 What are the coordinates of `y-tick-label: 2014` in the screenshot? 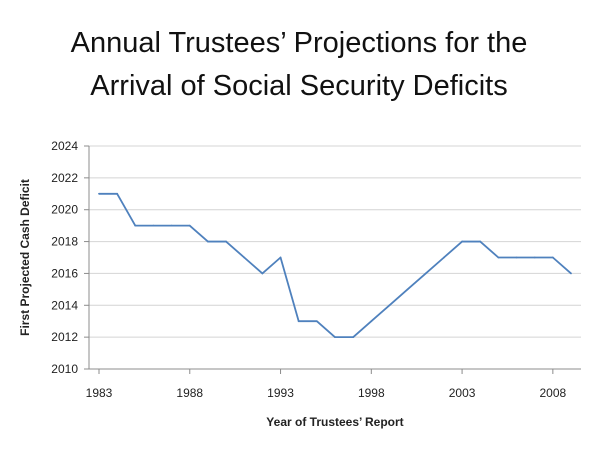 It's located at (64, 305).